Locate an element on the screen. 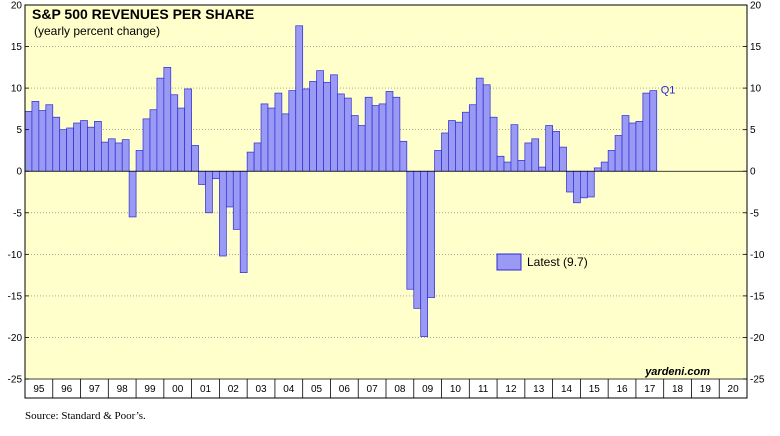  y-tick-label-left: 0 is located at coordinates (19, 172).